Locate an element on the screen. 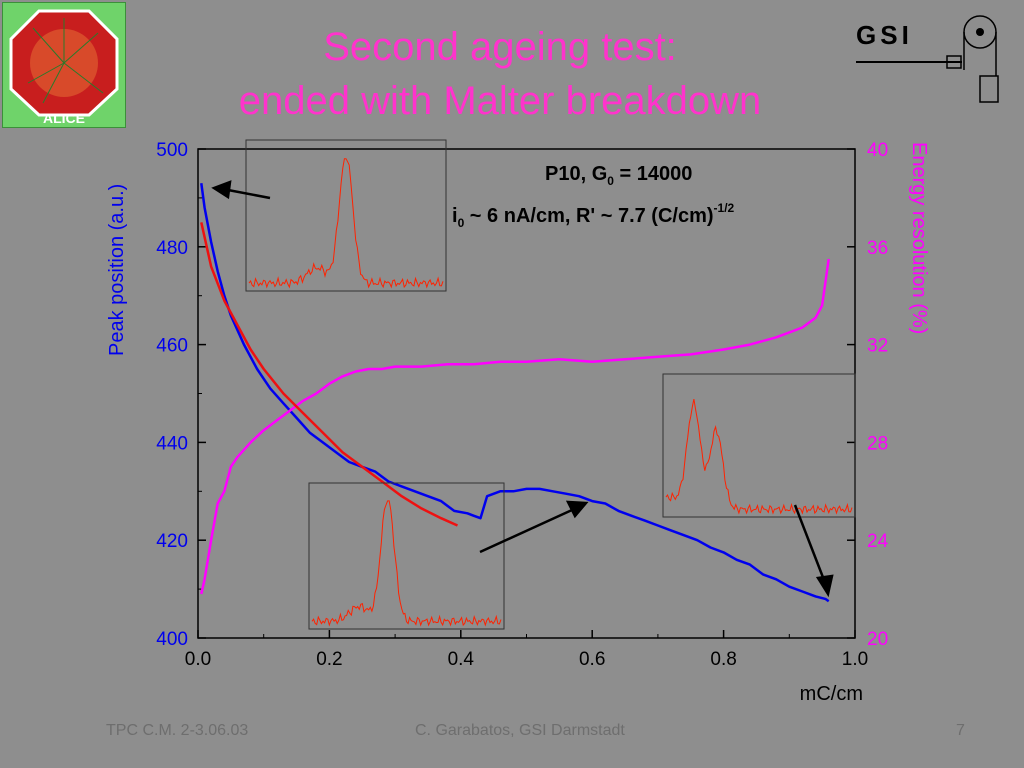 The width and height of the screenshot is (1024, 768). y-axis-label-right: Energy resolution (%) is located at coordinates (919, 238).